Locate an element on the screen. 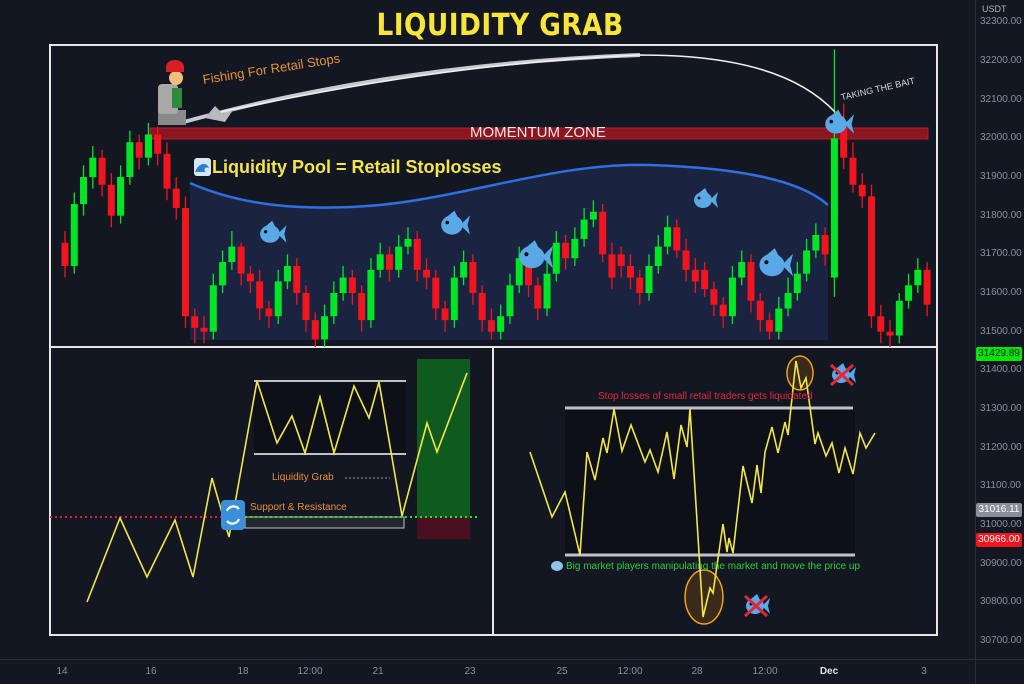  target-zone is located at coordinates (443, 438).